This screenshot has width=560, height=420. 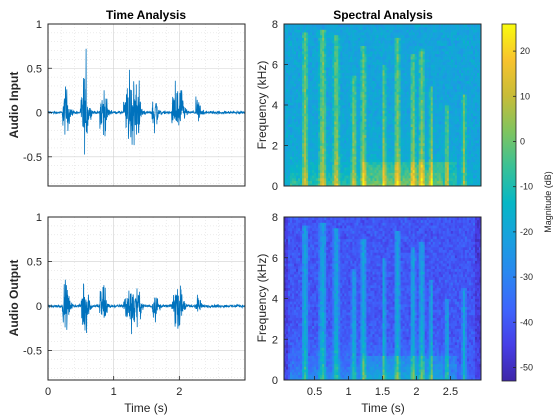 What do you see at coordinates (526, 367) in the screenshot?
I see `colorbar-tick-label: -50` at bounding box center [526, 367].